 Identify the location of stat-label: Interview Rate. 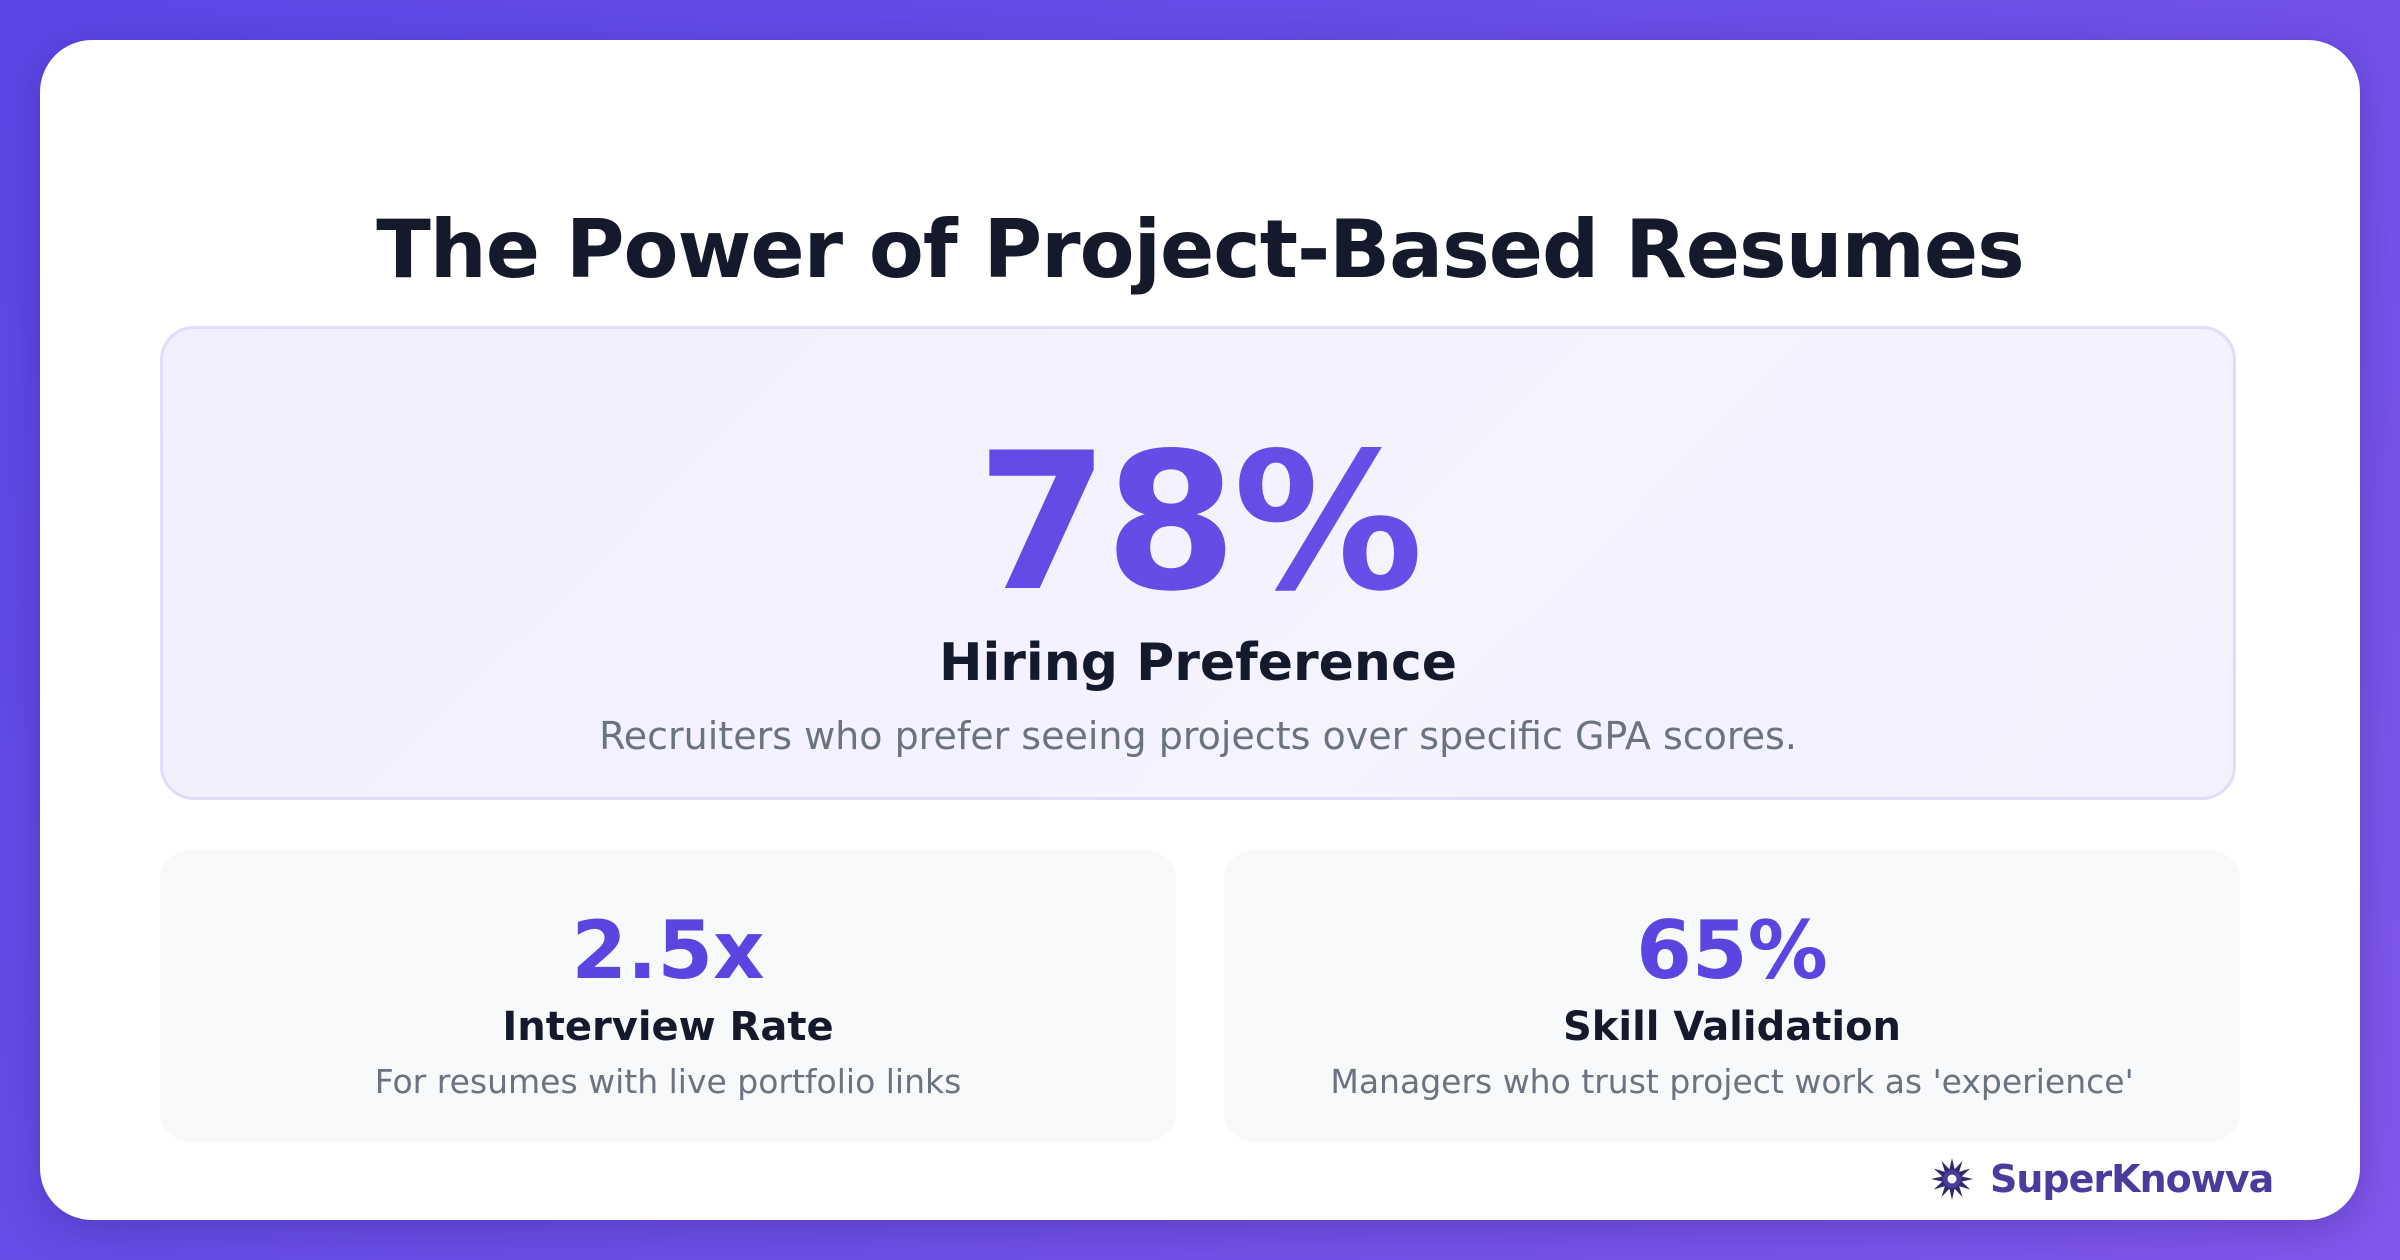
(668, 1027).